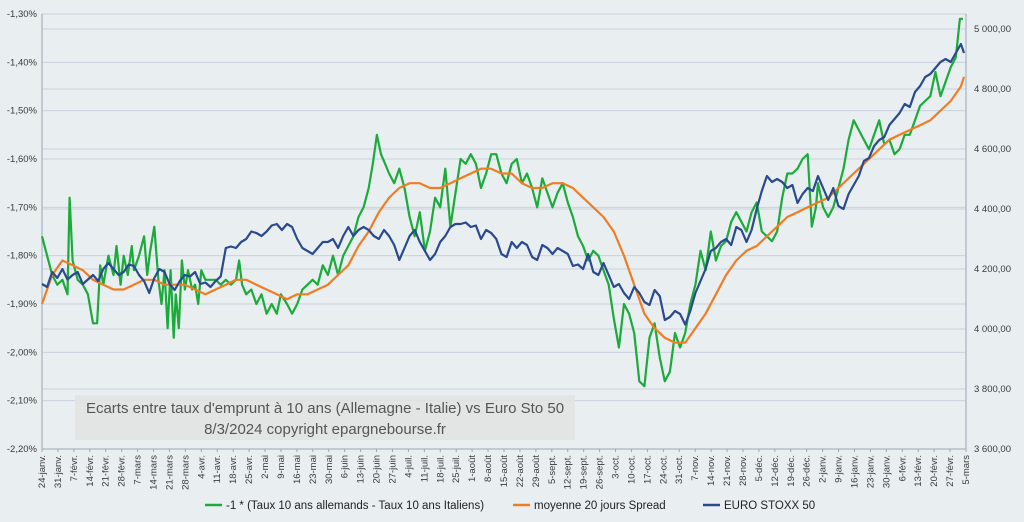 The height and width of the screenshot is (522, 1024). I want to click on x-tick-label: 19-sept., so click(584, 472).